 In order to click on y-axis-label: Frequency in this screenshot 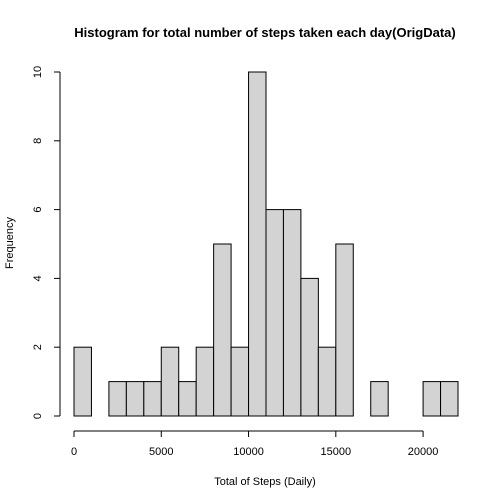, I will do `click(10, 243)`.